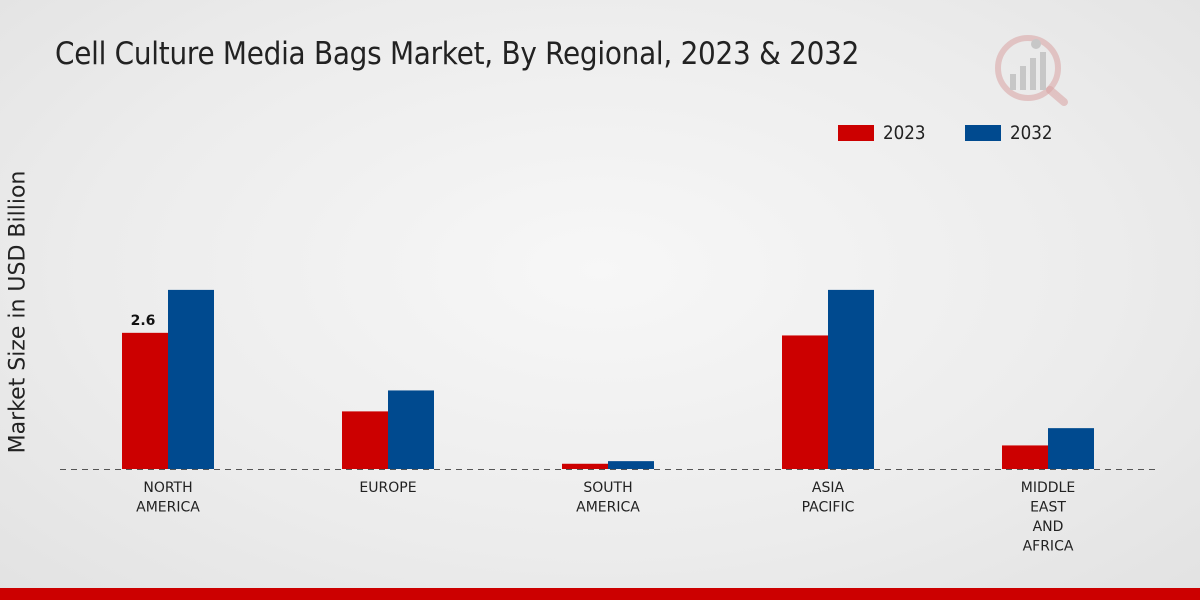 The image size is (1200, 600). What do you see at coordinates (411, 429) in the screenshot?
I see `bar-2032-cat1` at bounding box center [411, 429].